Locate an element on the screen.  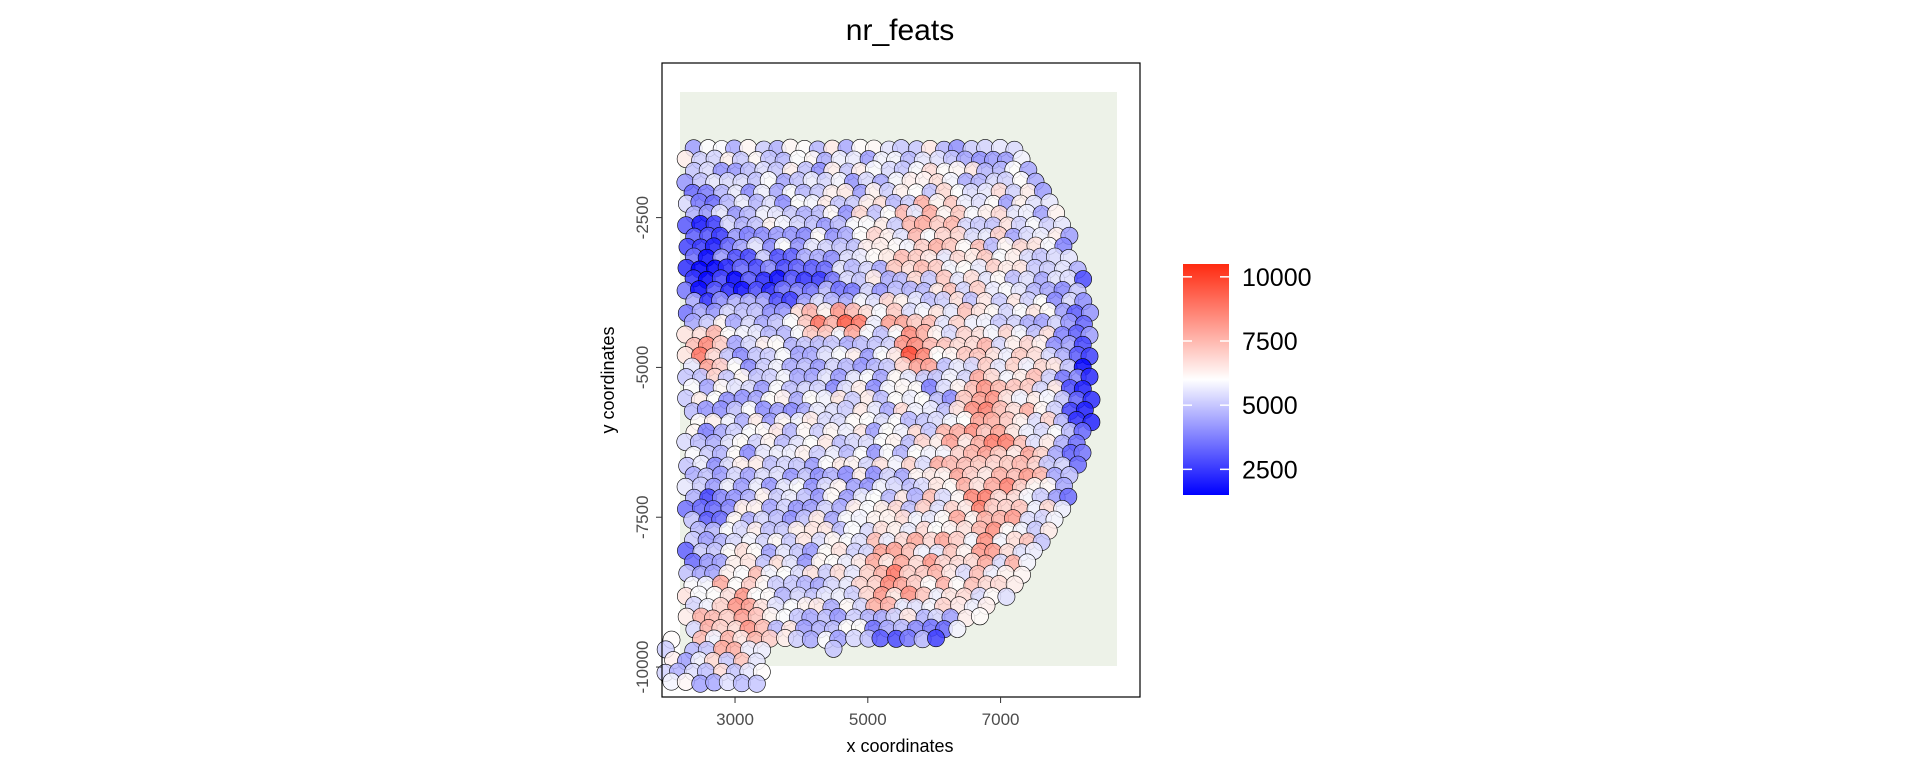
colorbar-tick-label: 2500 is located at coordinates (1270, 470).